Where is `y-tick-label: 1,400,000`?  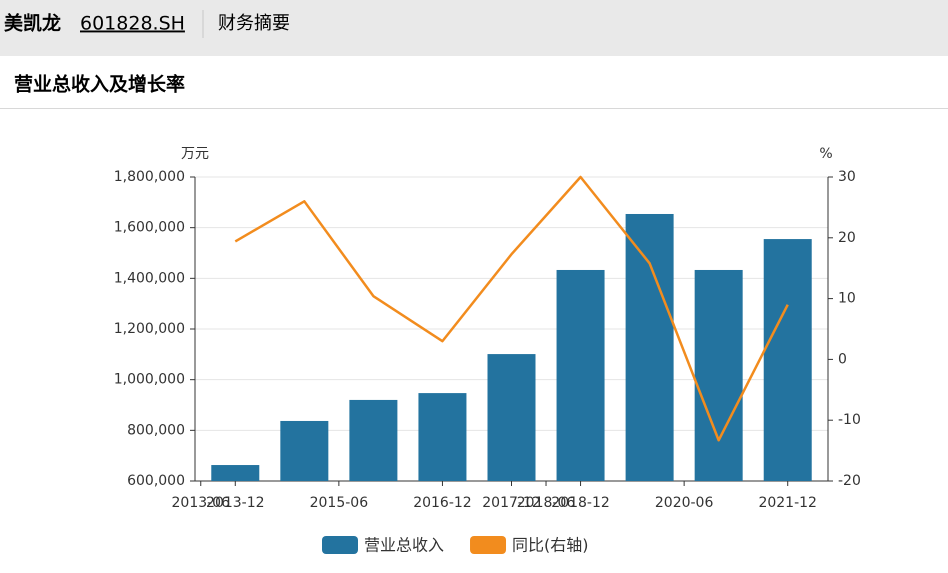 y-tick-label: 1,400,000 is located at coordinates (149, 278).